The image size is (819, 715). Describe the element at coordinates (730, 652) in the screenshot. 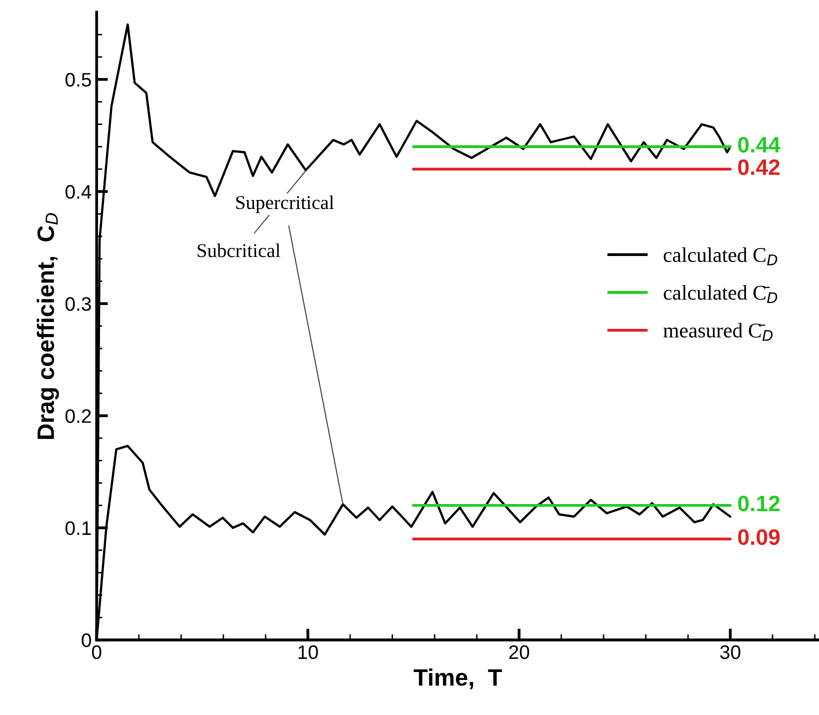

I see `x-tick-label: 30` at that location.